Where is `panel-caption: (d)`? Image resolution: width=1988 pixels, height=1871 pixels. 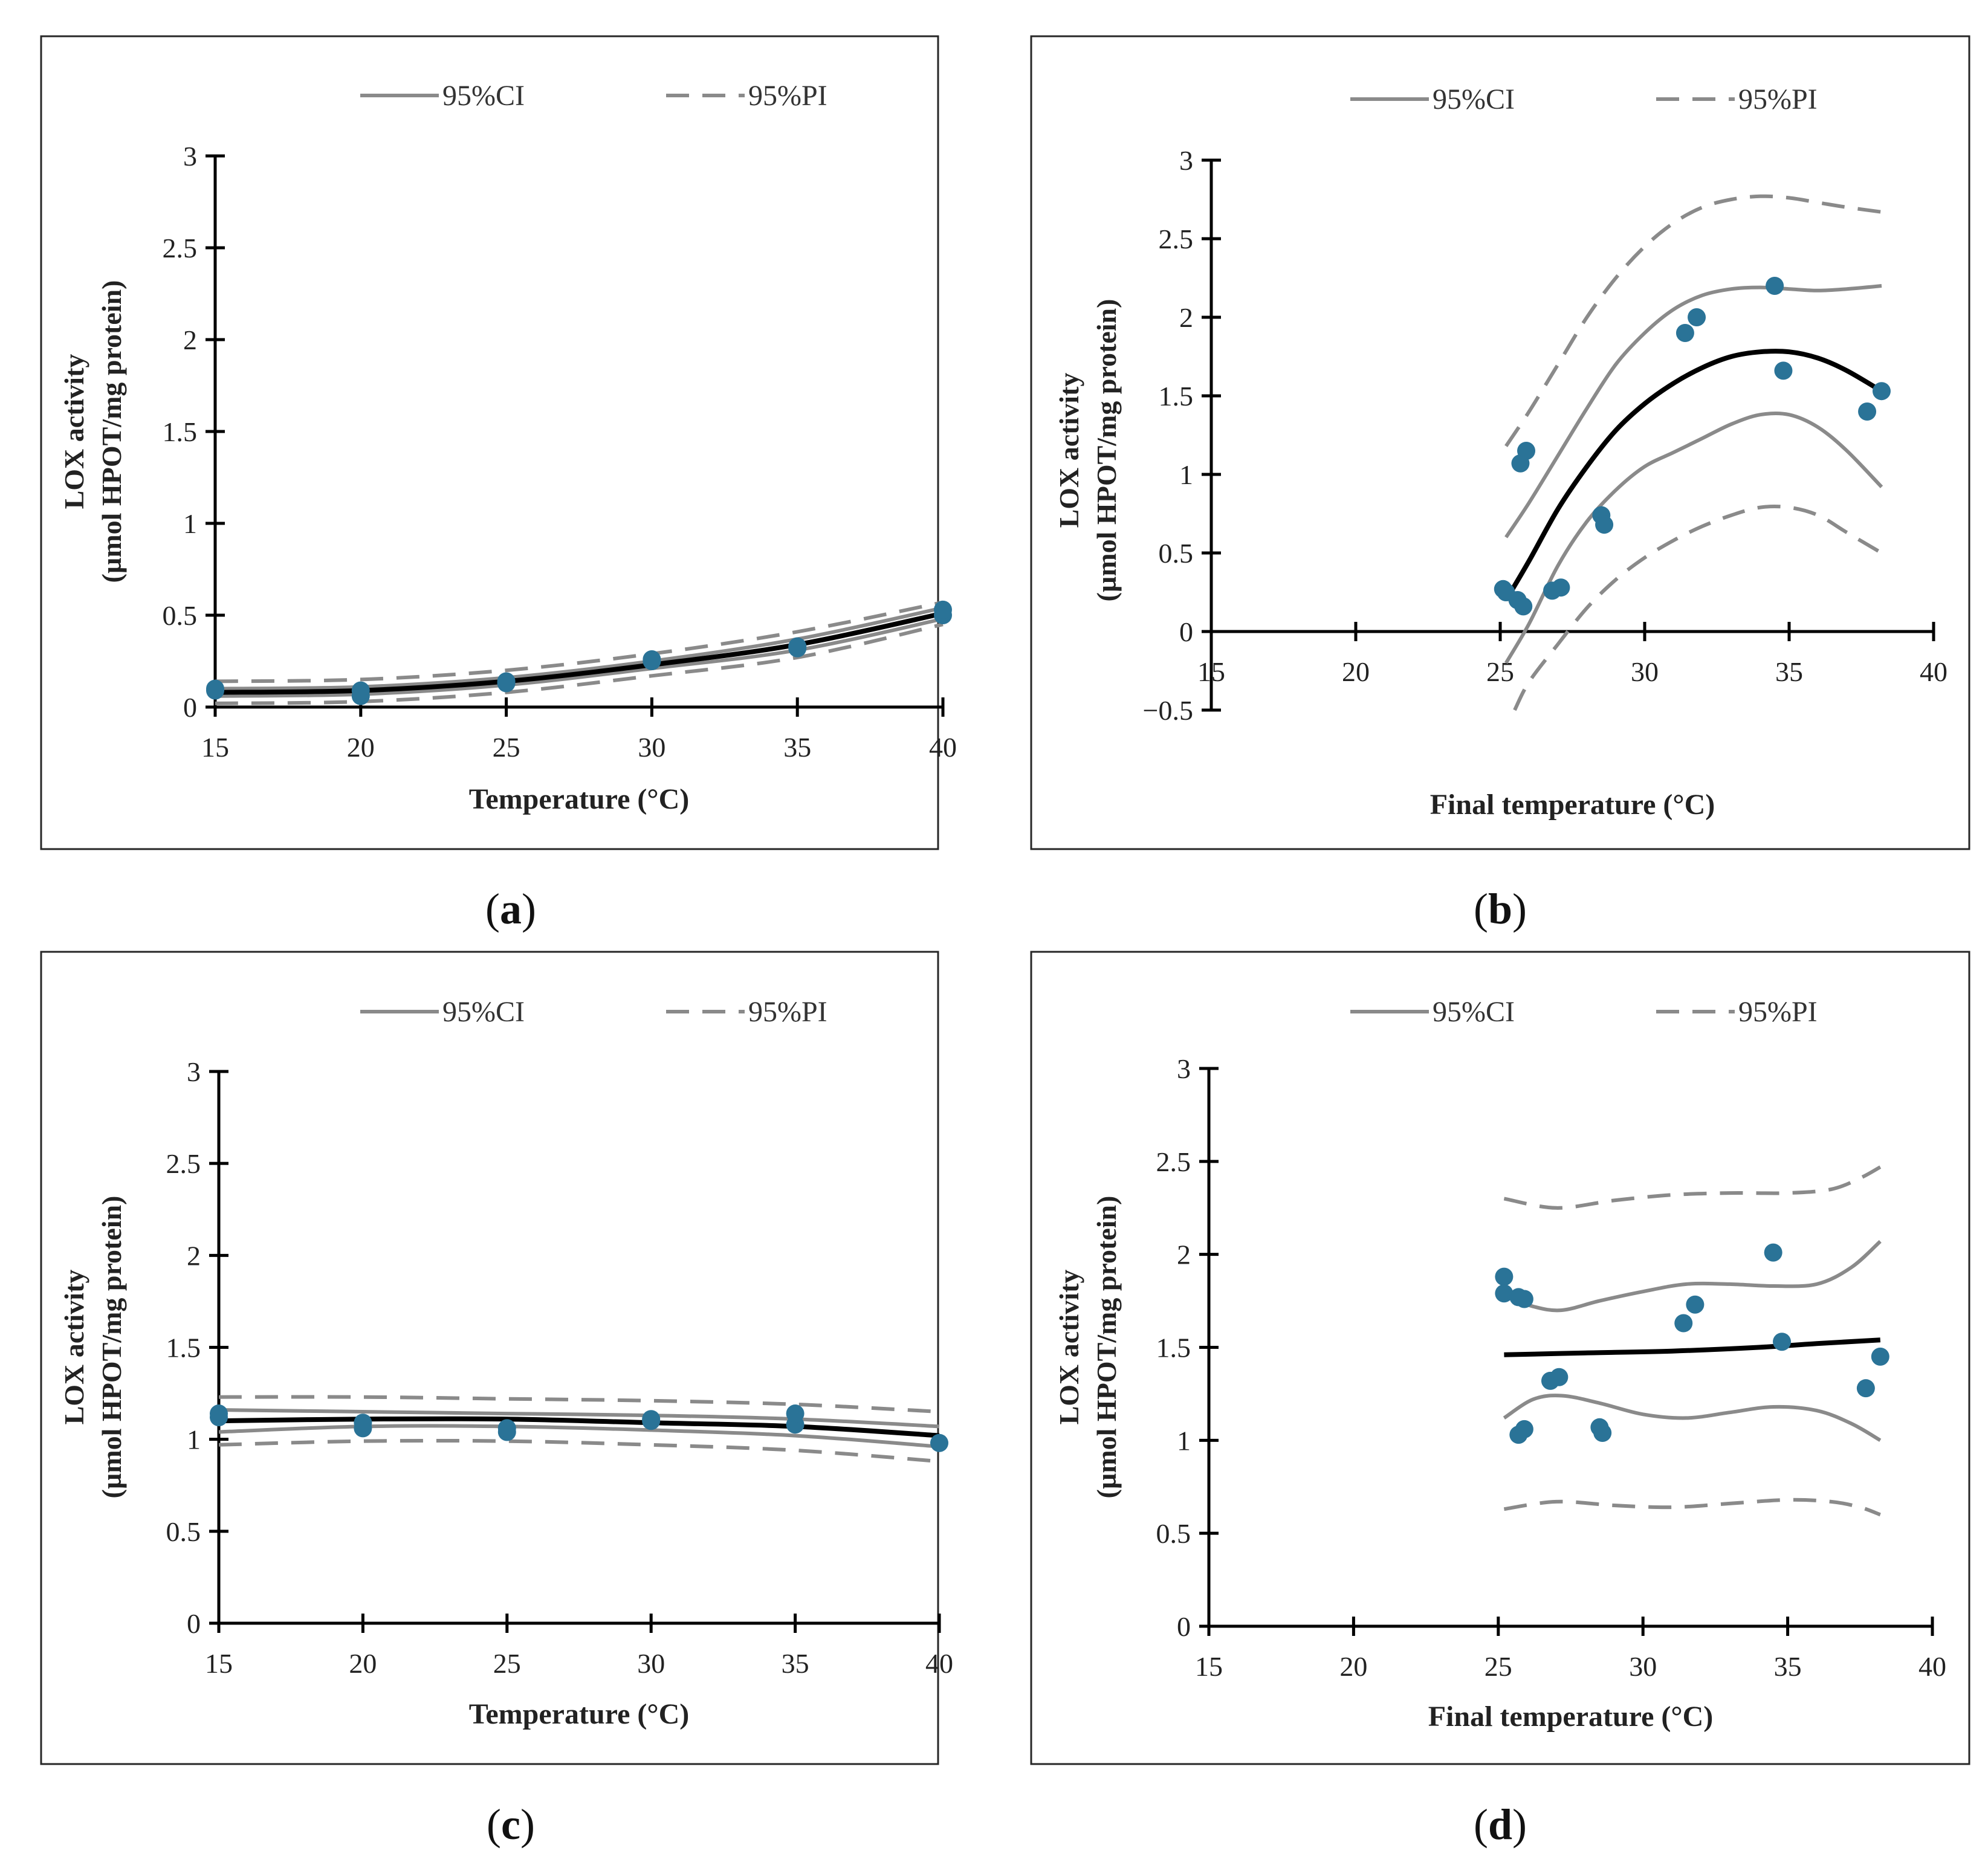
panel-caption: (d) is located at coordinates (1500, 1825).